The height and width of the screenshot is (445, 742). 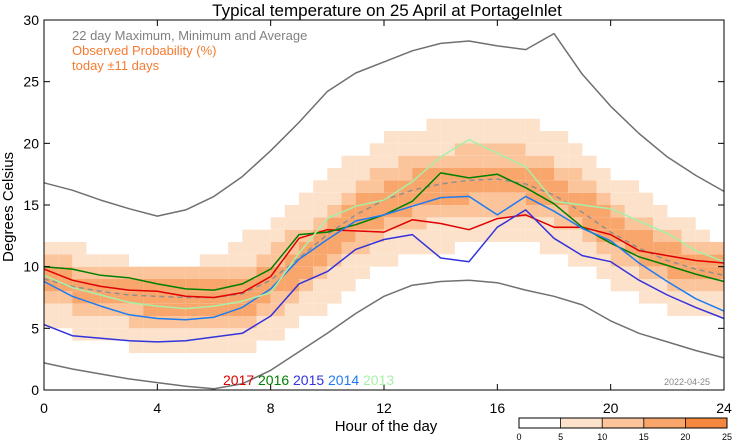 What do you see at coordinates (271, 408) in the screenshot?
I see `x-tick-label: 8` at bounding box center [271, 408].